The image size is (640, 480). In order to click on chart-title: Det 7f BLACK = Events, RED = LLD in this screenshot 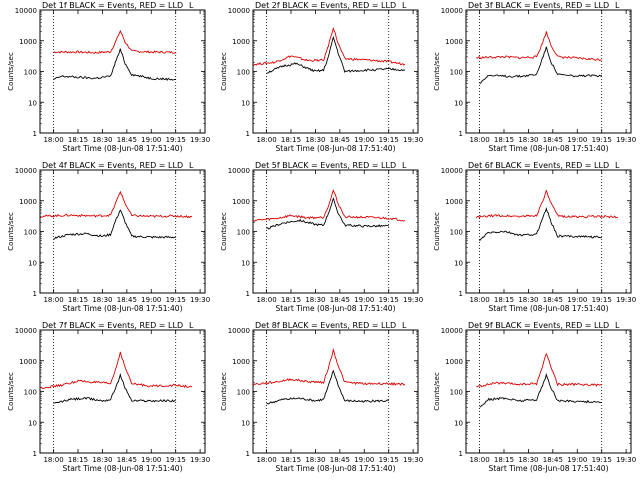, I will do `click(112, 325)`.